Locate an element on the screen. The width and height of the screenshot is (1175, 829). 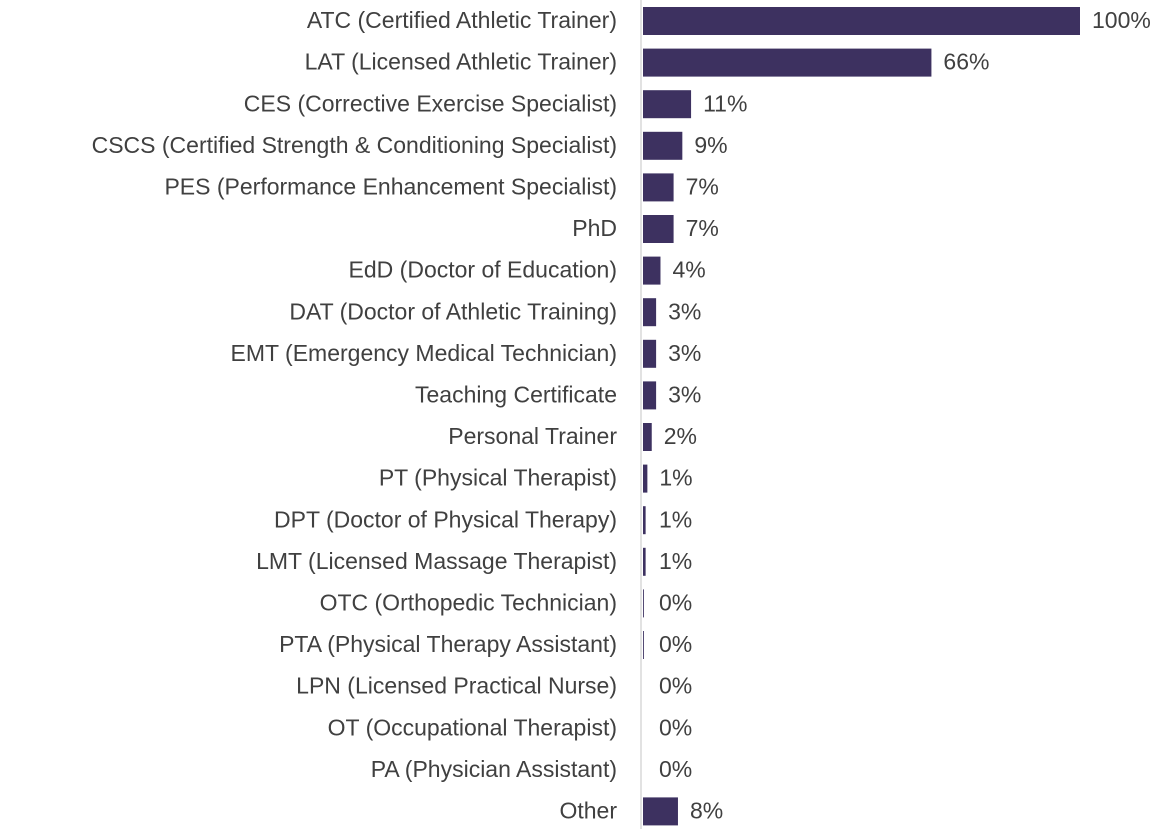
value-label: 11% is located at coordinates (725, 103).